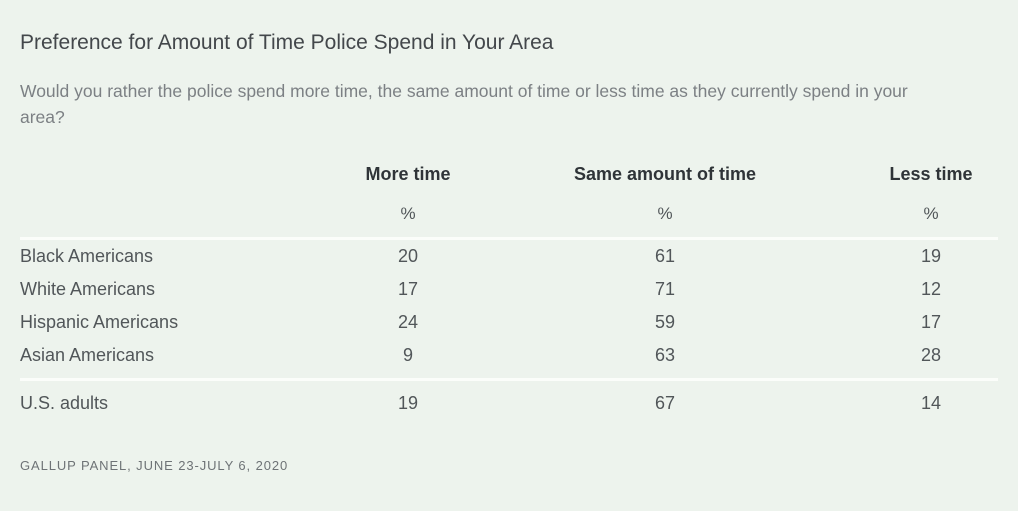 The width and height of the screenshot is (1018, 511). I want to click on summary-row: U.S. adults 19 67 14, so click(509, 400).